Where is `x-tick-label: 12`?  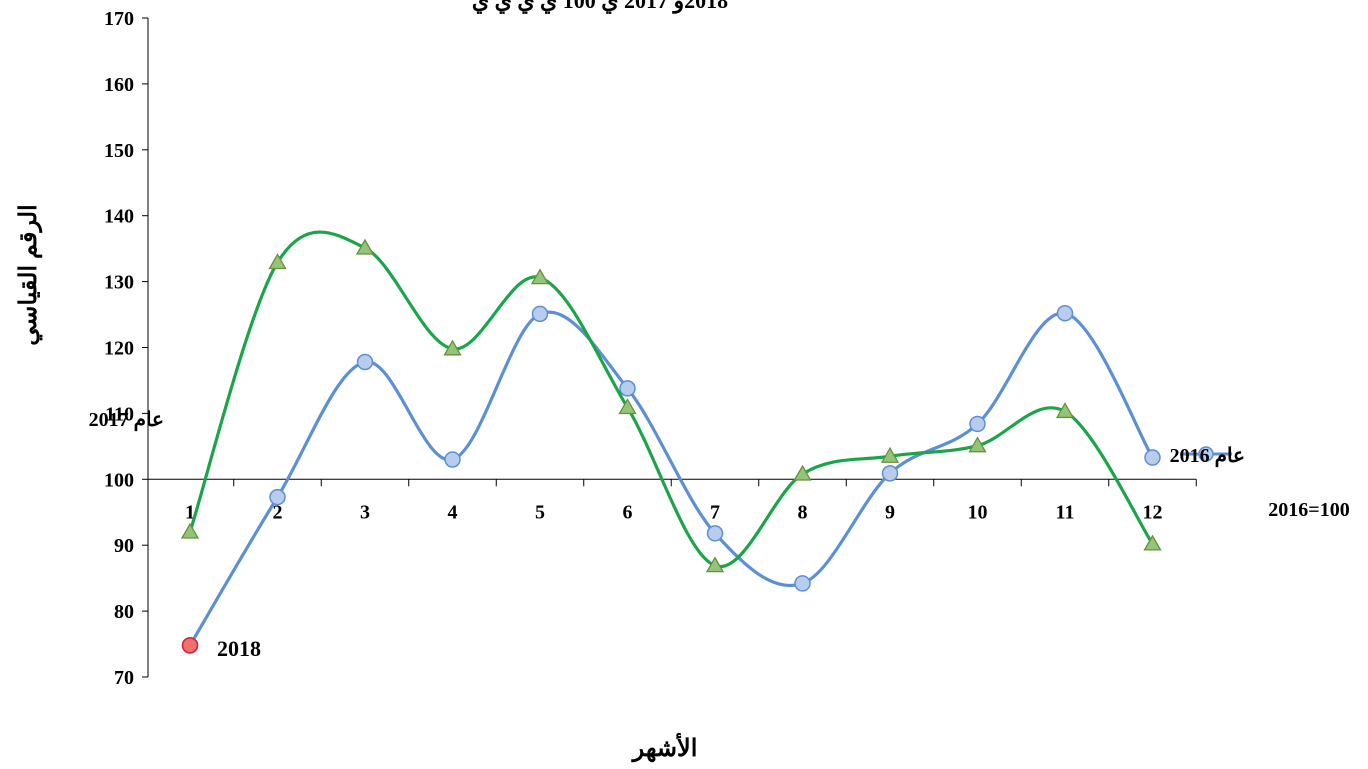
x-tick-label: 12 is located at coordinates (1153, 512).